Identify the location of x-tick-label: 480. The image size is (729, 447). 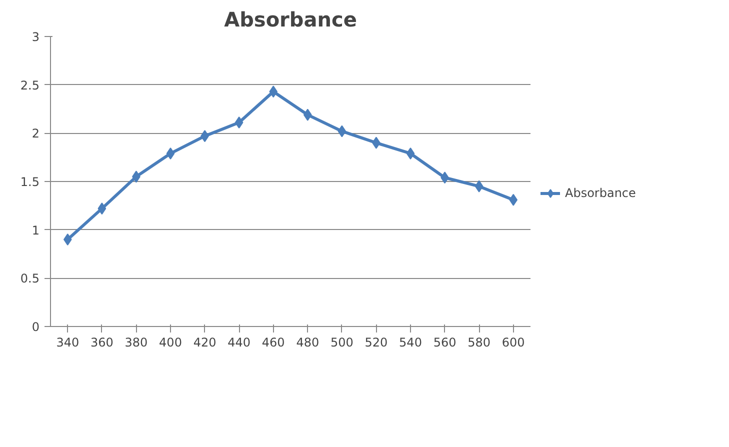
(308, 343).